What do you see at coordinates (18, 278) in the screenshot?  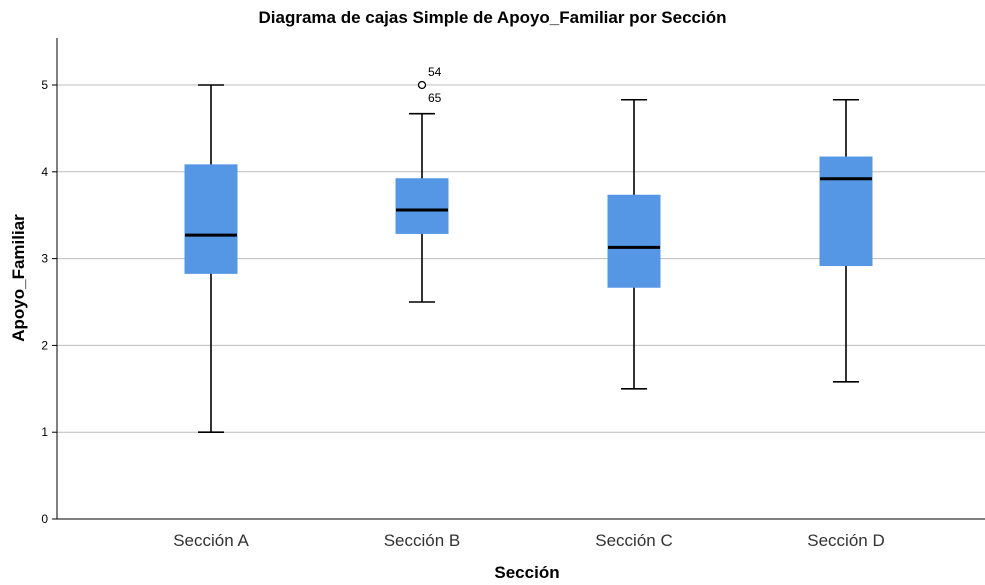 I see `y-axis-label: Apoyo_Familiar` at bounding box center [18, 278].